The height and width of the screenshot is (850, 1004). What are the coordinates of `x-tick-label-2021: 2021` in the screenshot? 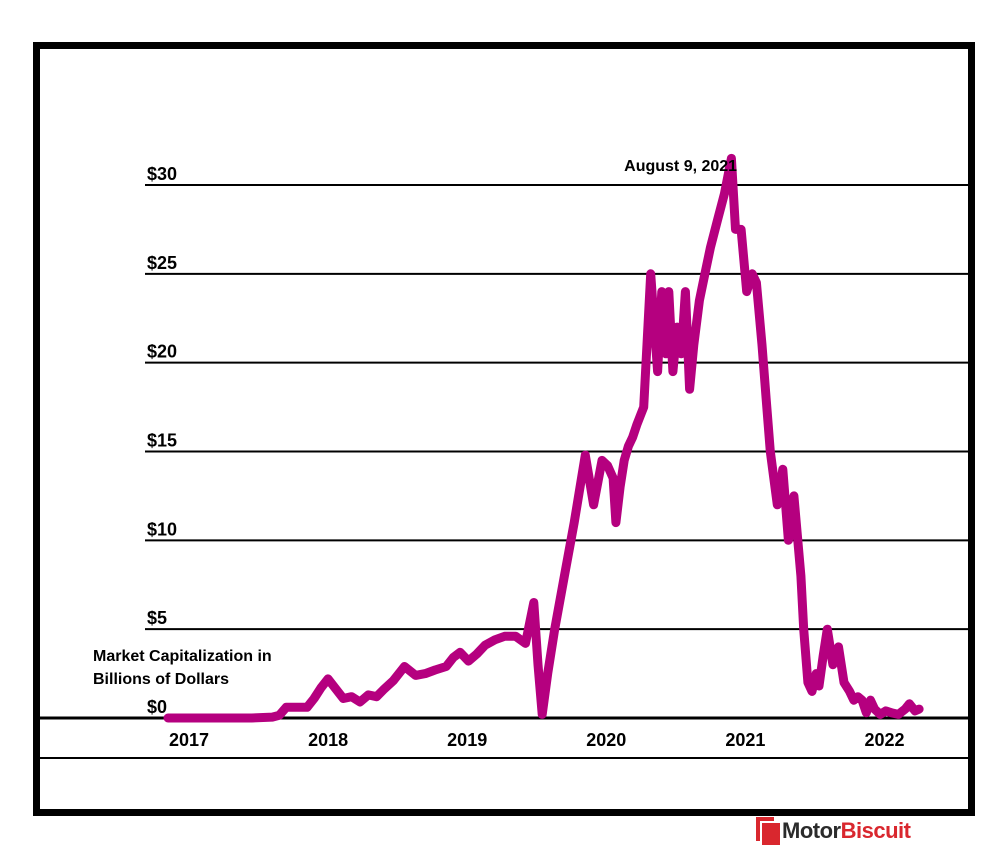 It's located at (745, 740).